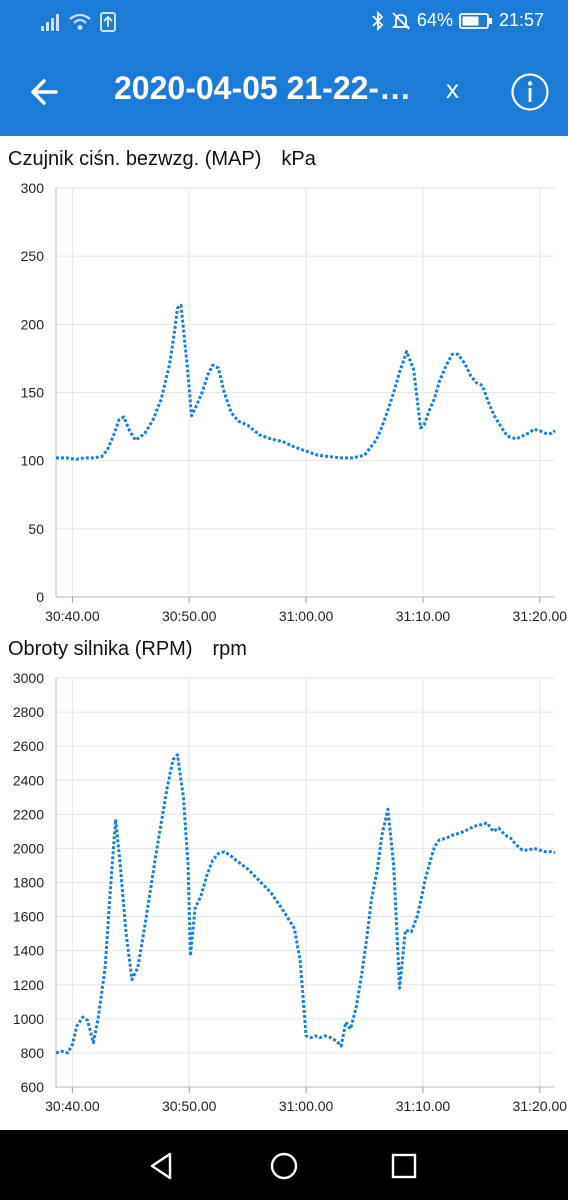 This screenshot has height=1200, width=568. I want to click on app-bar: 2020-04-05 21-22-… x, so click(284, 92).